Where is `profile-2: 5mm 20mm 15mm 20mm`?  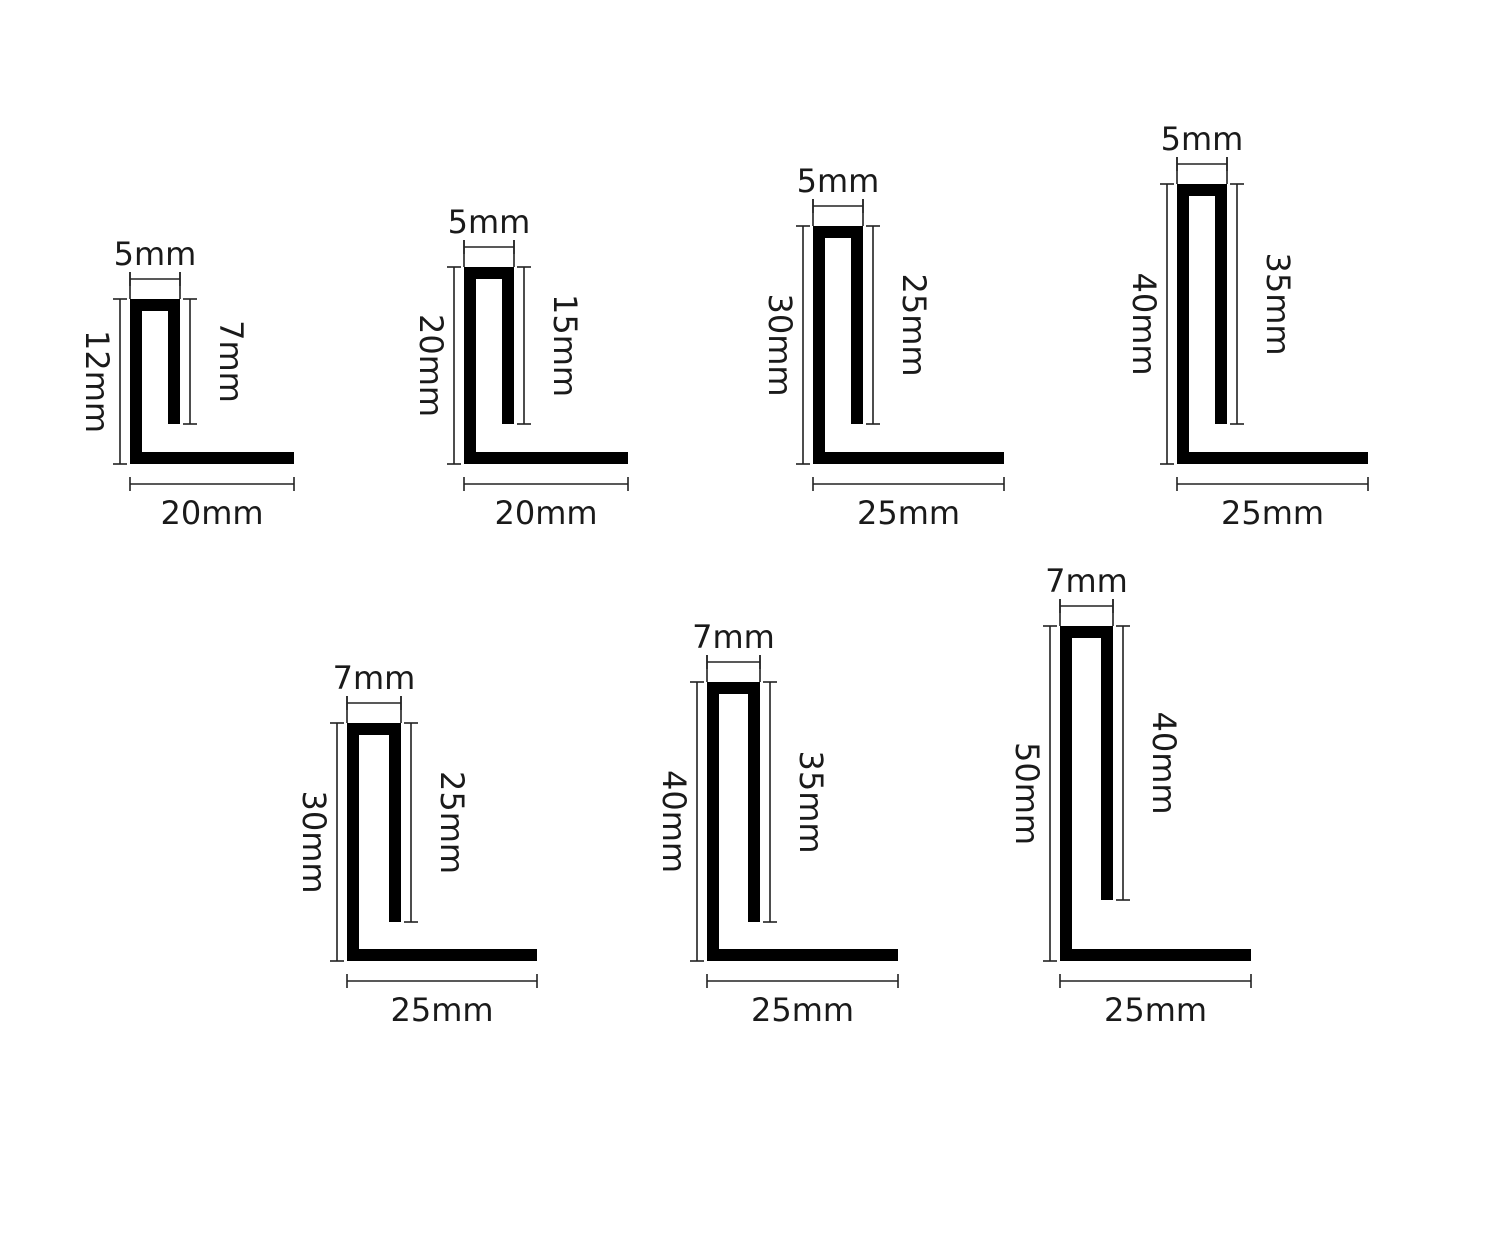
profile-2: 5mm 20mm 15mm 20mm is located at coordinates (520, 367).